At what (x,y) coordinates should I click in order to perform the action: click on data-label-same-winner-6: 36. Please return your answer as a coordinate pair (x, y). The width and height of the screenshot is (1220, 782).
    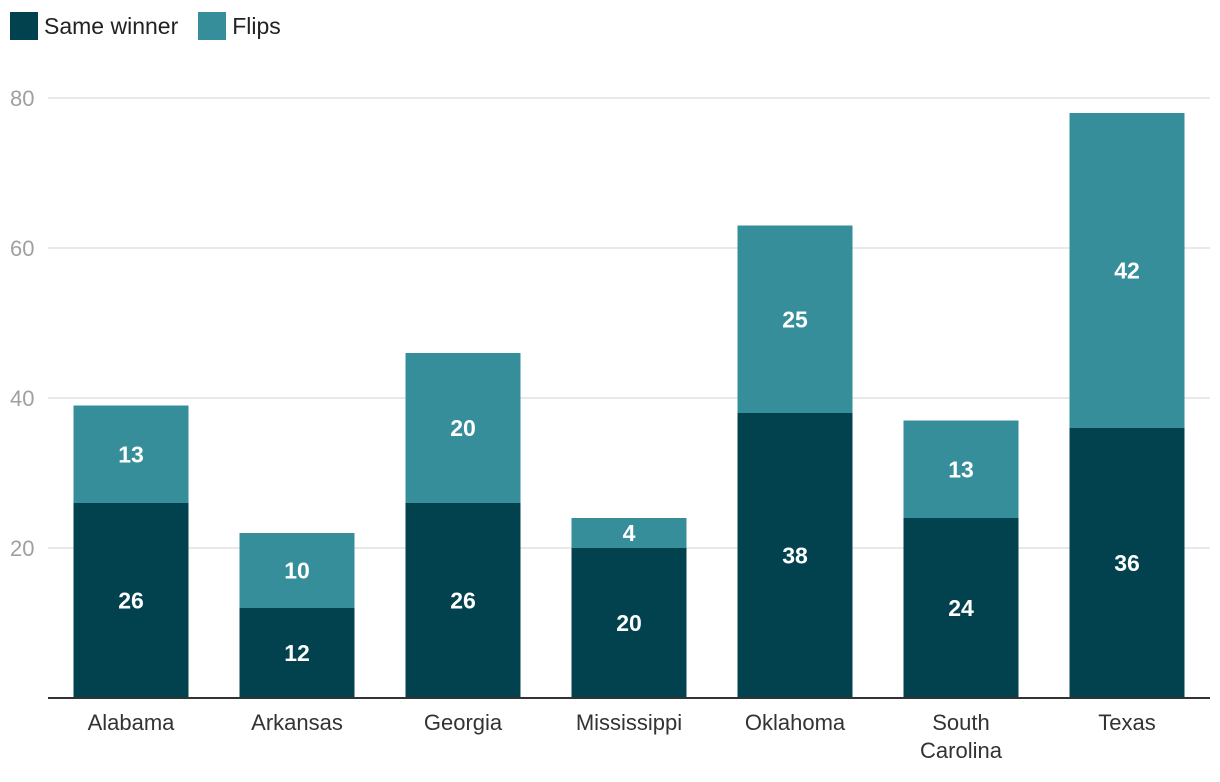
    Looking at the image, I should click on (1127, 563).